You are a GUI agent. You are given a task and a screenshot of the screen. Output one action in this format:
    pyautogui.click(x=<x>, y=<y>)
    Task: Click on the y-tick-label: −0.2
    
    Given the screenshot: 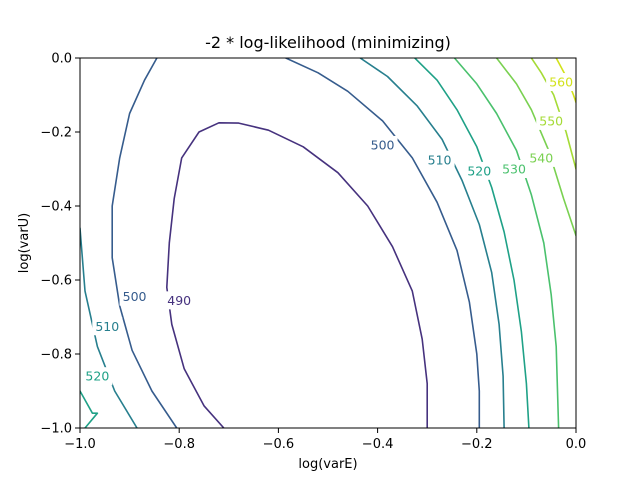 What is the action you would take?
    pyautogui.click(x=56, y=133)
    